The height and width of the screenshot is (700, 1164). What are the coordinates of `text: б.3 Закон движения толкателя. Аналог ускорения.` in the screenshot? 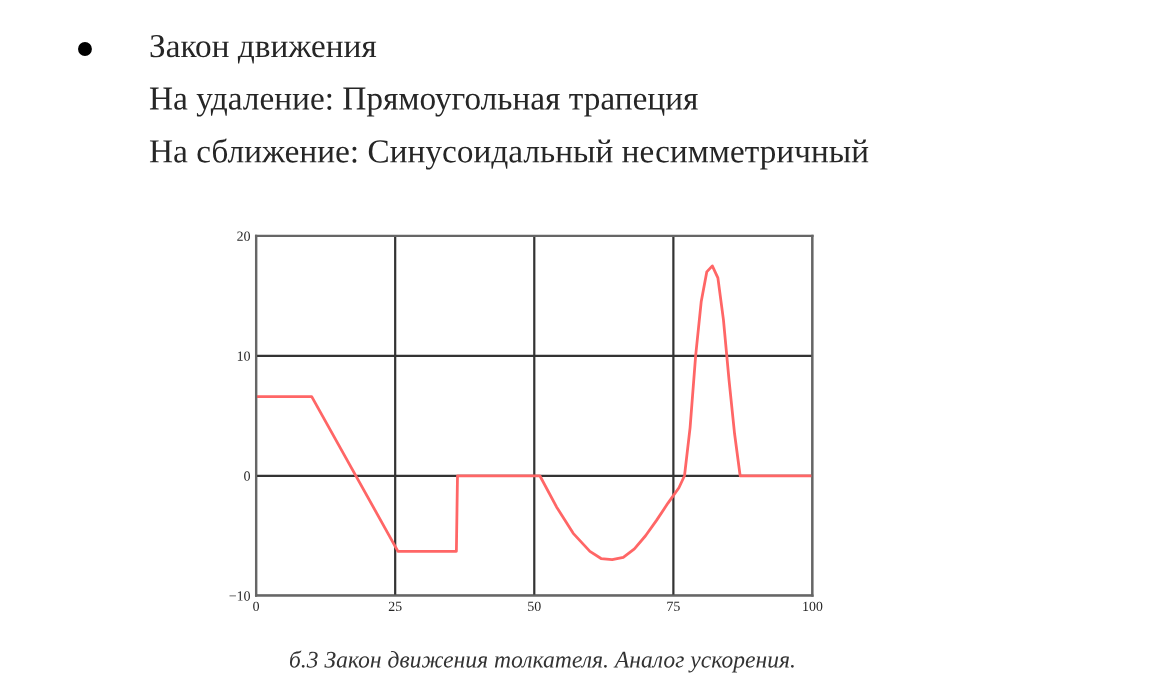 It's located at (541, 661).